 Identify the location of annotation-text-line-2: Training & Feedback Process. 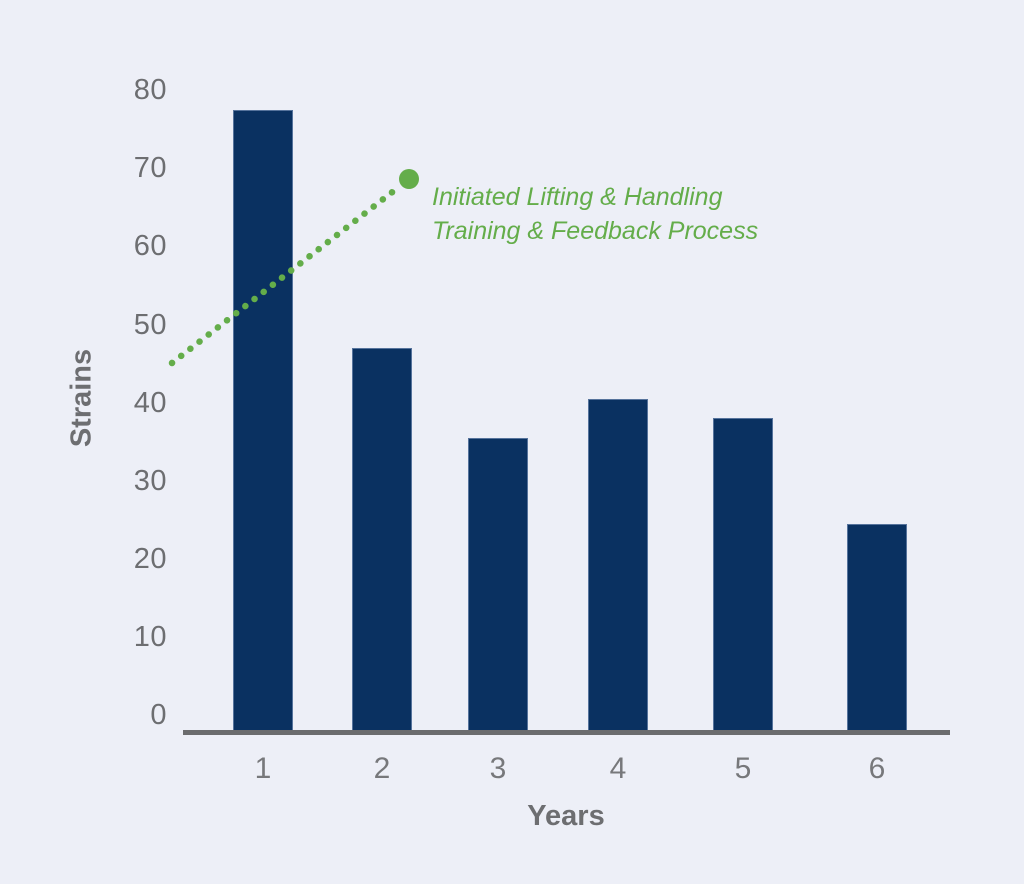
(595, 231).